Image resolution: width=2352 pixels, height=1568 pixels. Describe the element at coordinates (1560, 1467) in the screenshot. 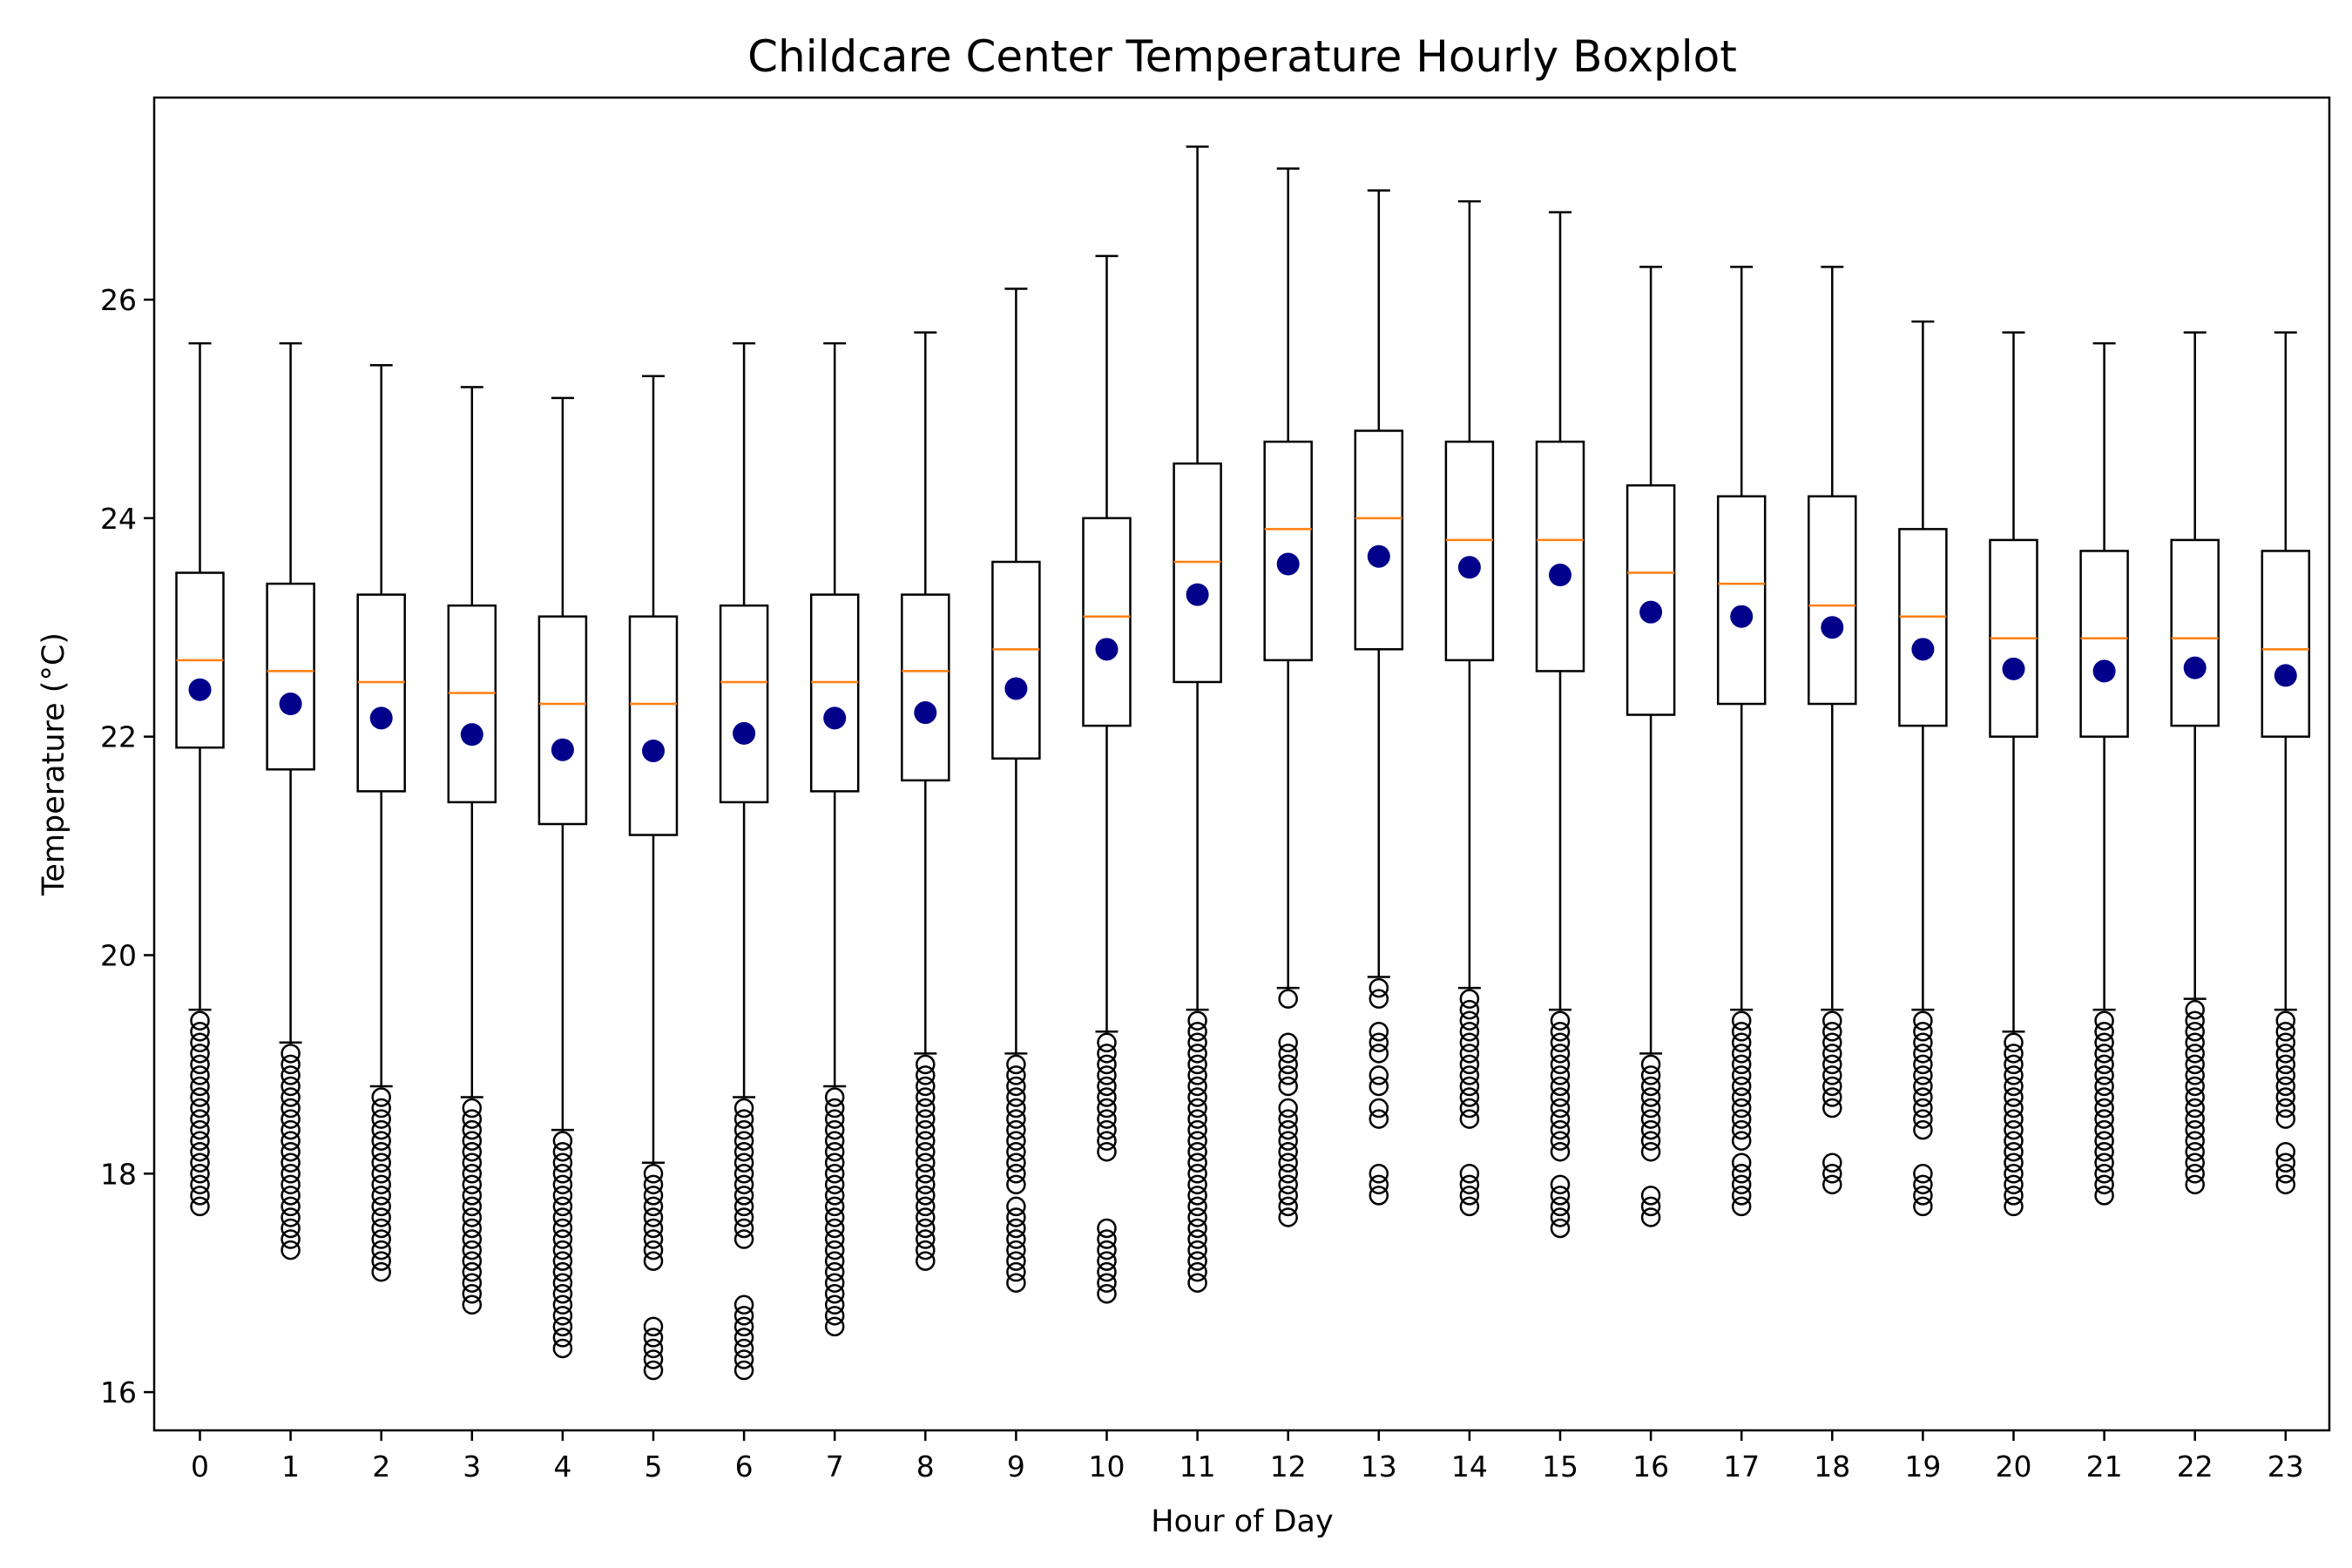

I see `x-tick-label: 15` at that location.